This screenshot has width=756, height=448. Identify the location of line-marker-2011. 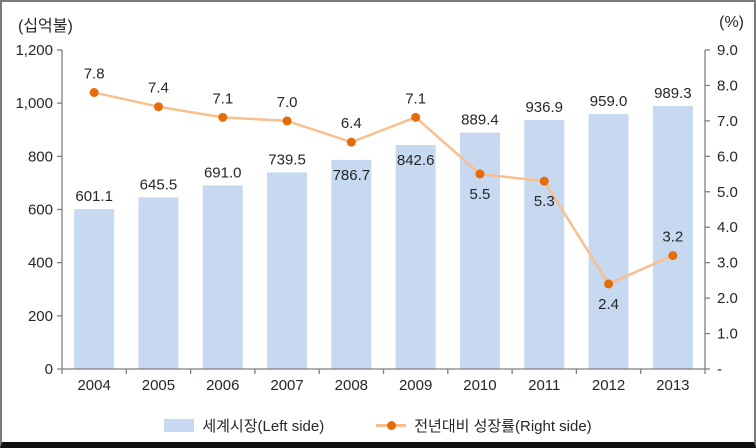
(544, 181).